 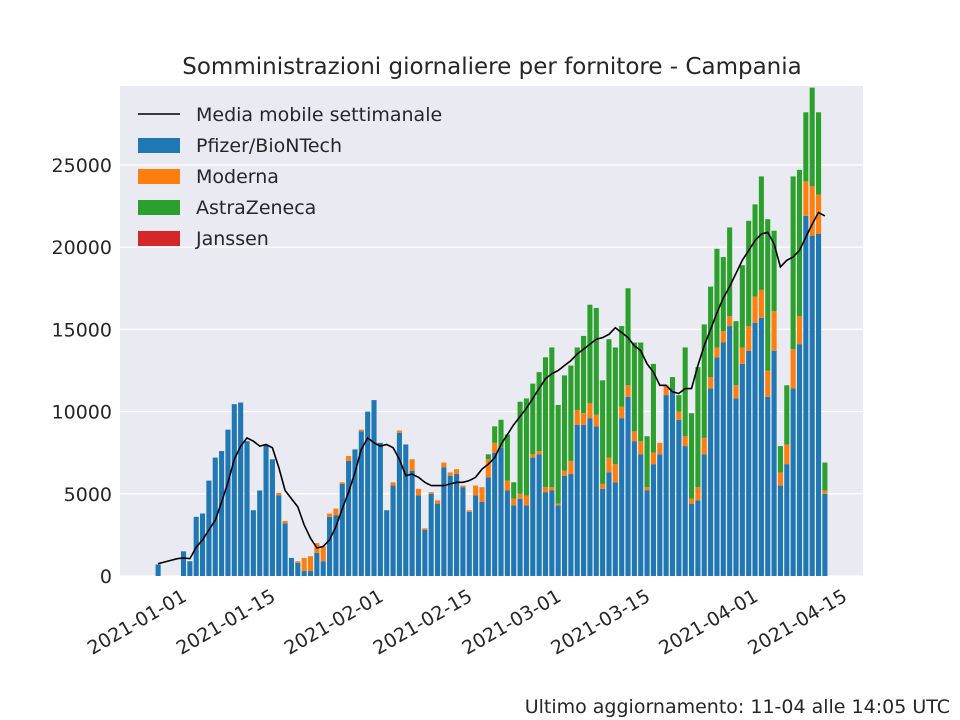 What do you see at coordinates (82, 166) in the screenshot?
I see `y-tick-label: 25000` at bounding box center [82, 166].